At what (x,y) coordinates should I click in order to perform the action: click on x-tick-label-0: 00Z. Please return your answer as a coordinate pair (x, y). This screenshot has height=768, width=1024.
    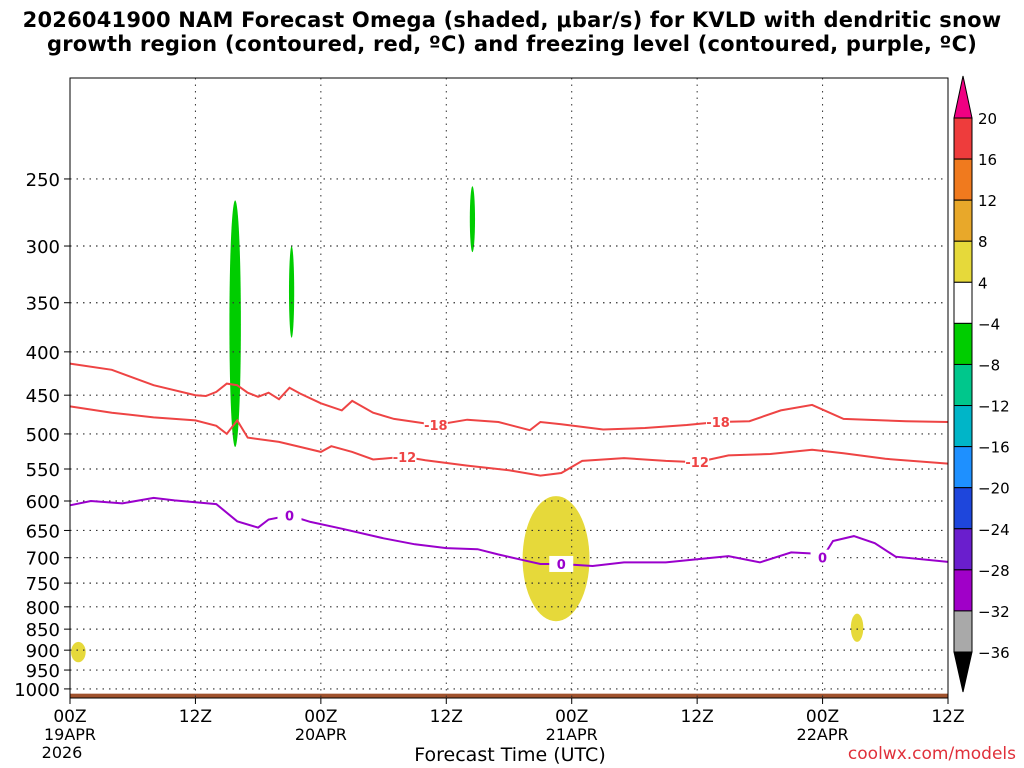
    Looking at the image, I should click on (69, 717).